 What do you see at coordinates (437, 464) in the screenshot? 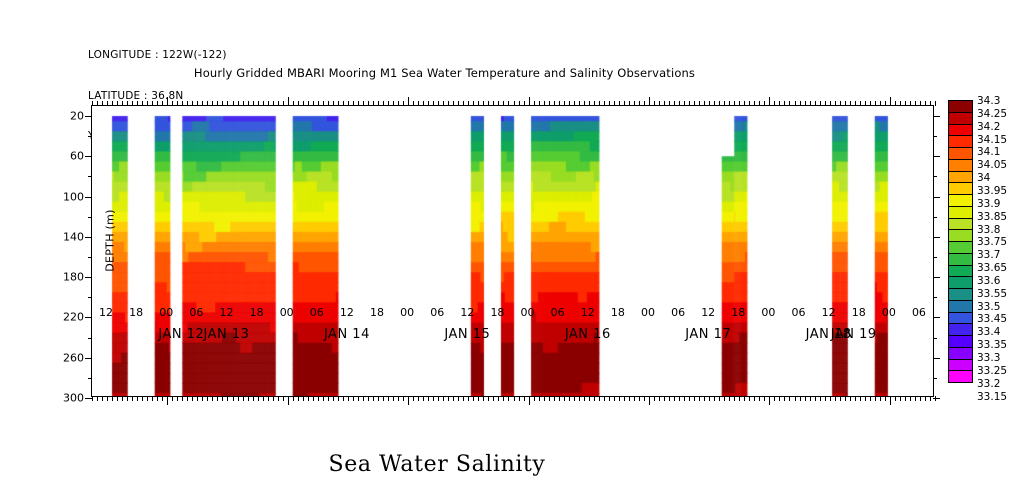
I see `variable-label-text: Sea Water Salinity` at bounding box center [437, 464].